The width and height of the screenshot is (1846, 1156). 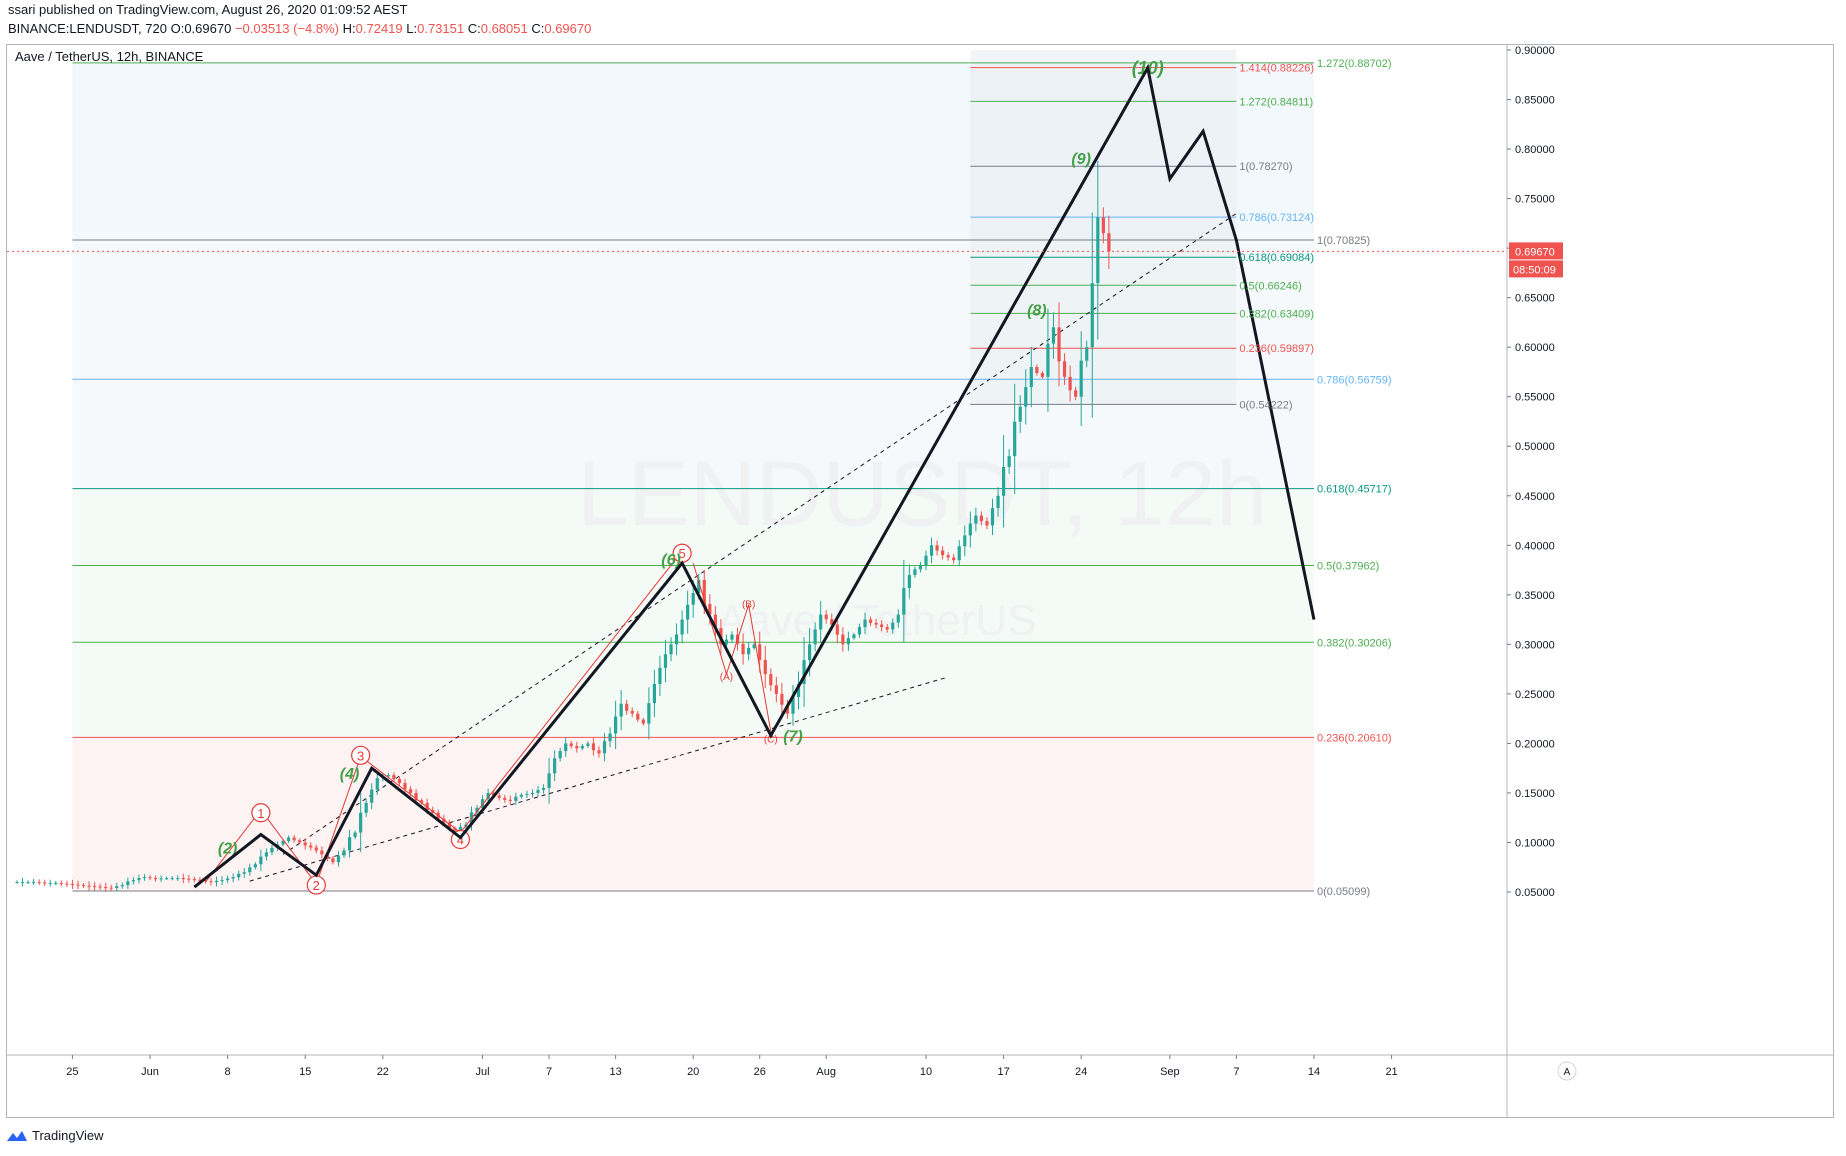 I want to click on fib-level-label: 0.618(0.45717), so click(x=1354, y=490).